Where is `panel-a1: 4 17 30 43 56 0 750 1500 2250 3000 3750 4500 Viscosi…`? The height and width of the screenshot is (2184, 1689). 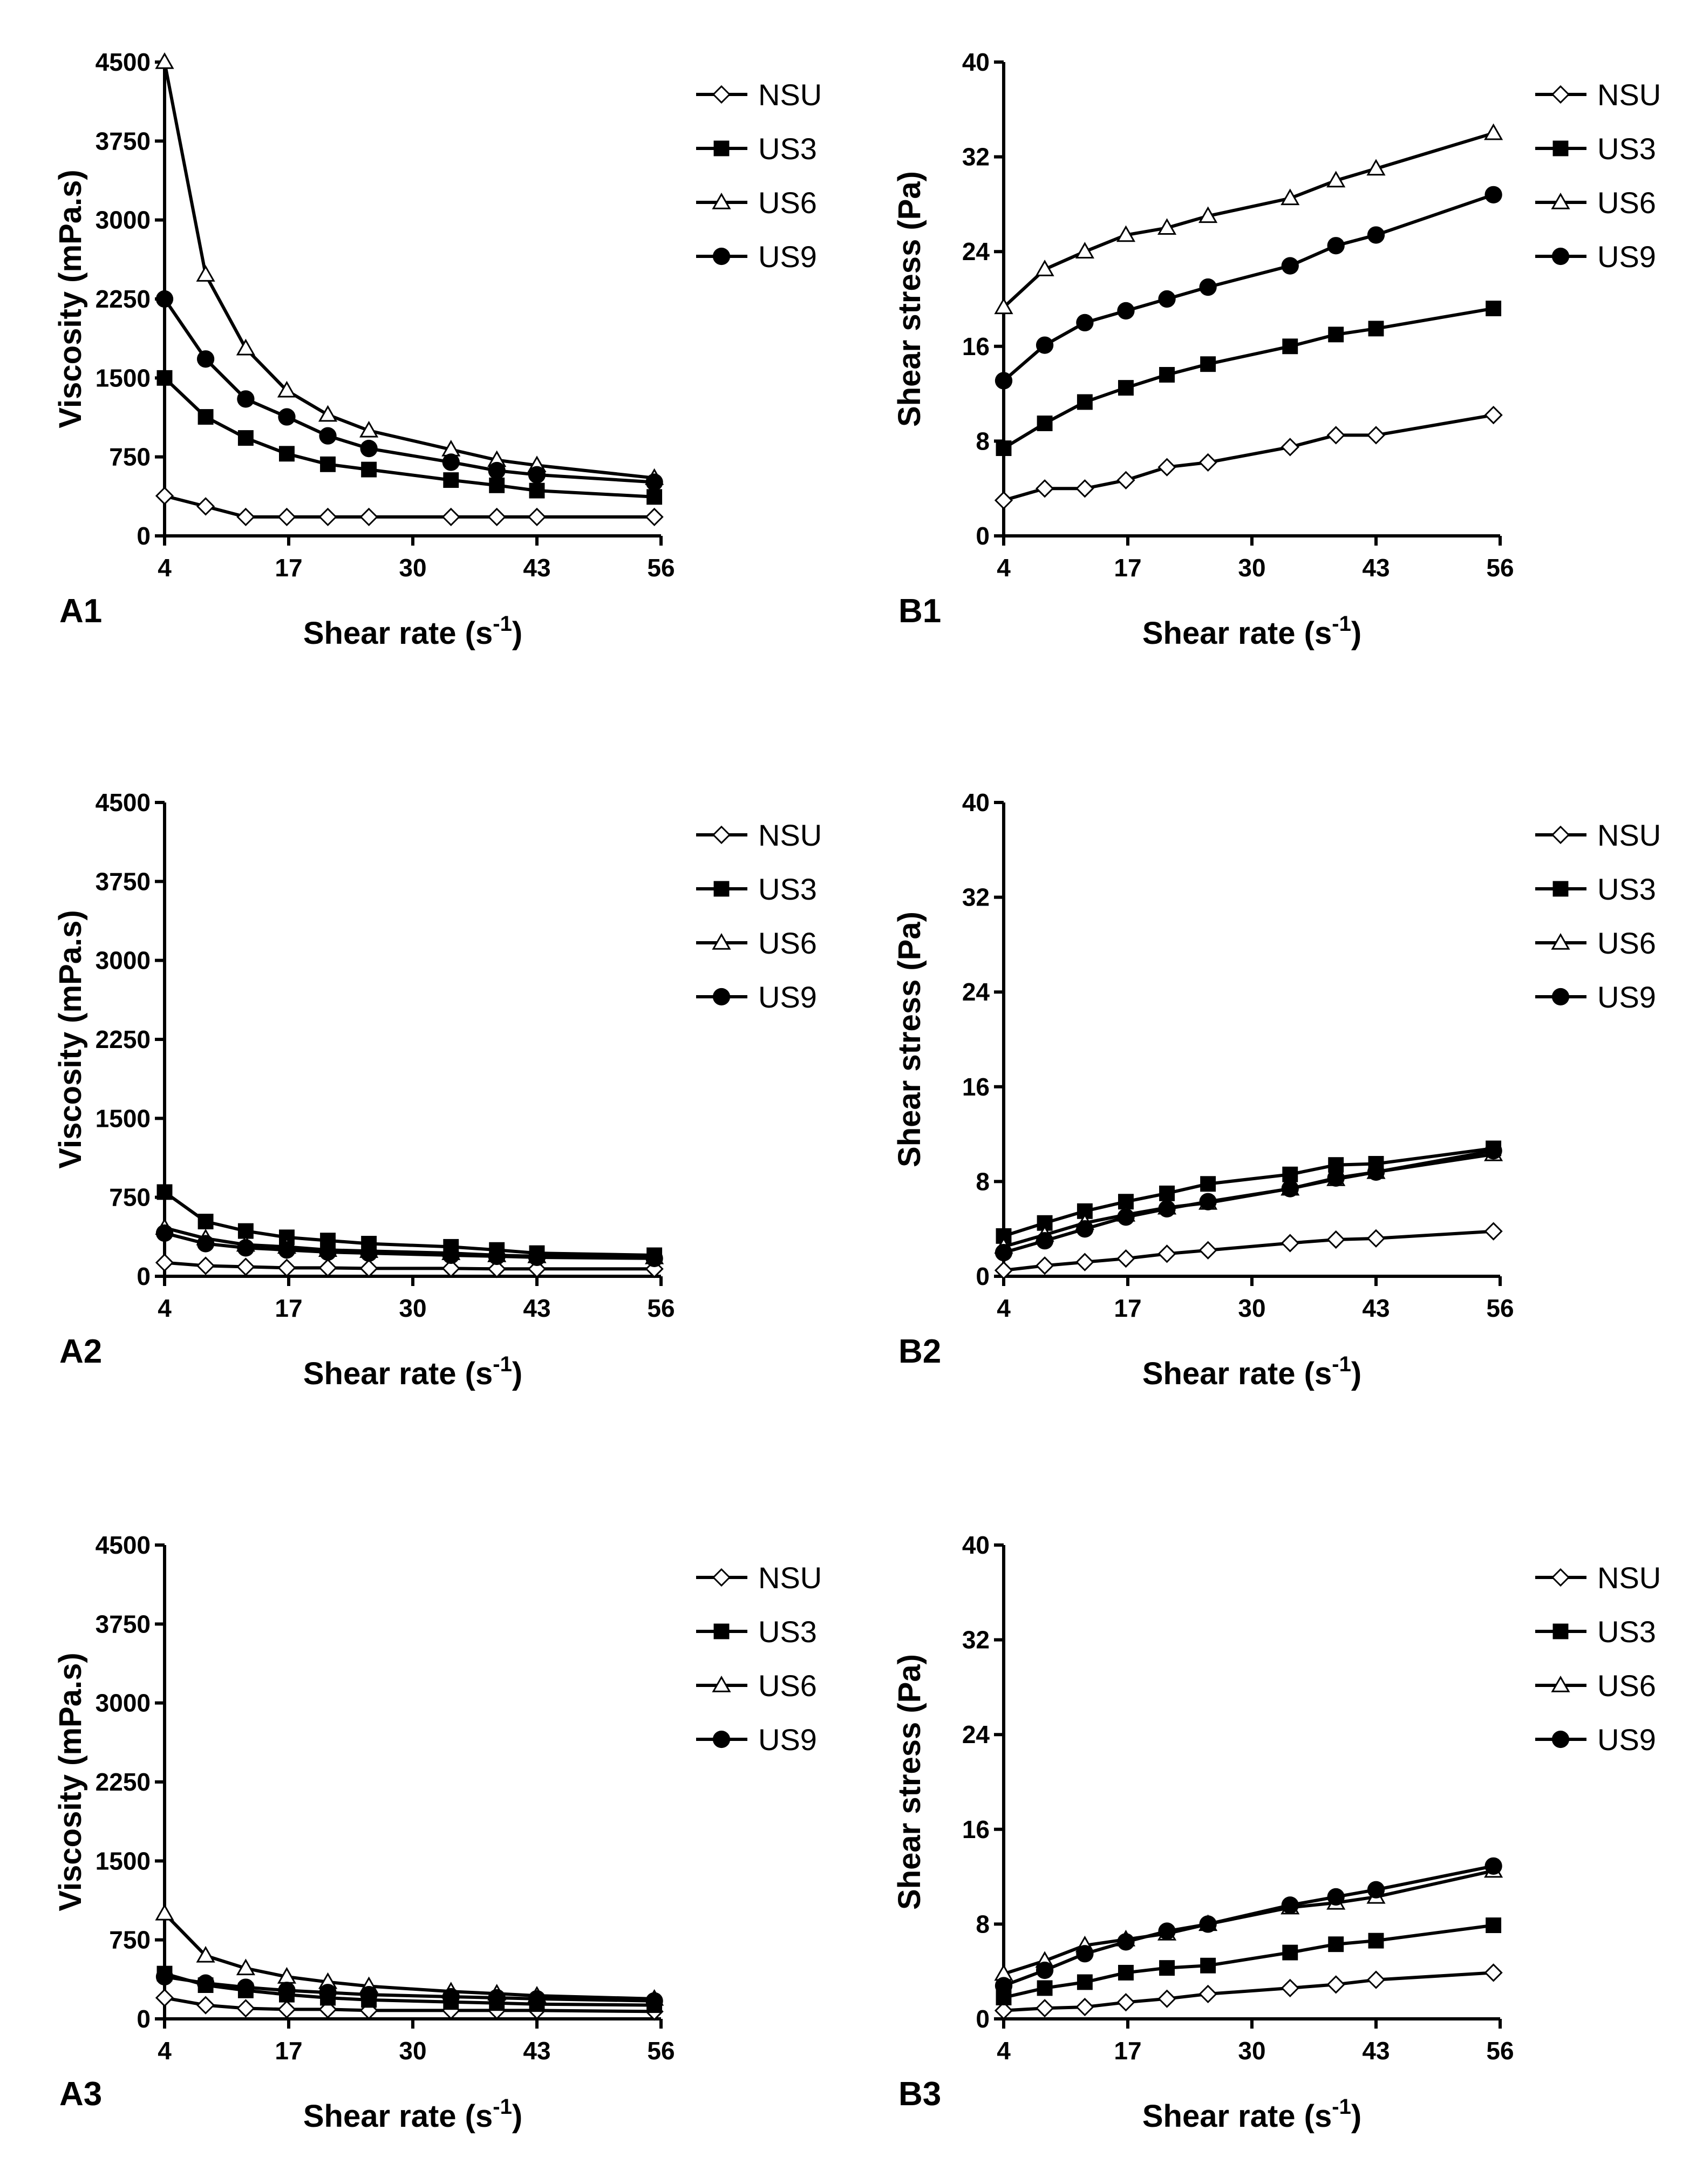 panel-a1: 4 17 30 43 56 0 750 1500 2250 3000 3750 4500 Viscosi… is located at coordinates (438, 349).